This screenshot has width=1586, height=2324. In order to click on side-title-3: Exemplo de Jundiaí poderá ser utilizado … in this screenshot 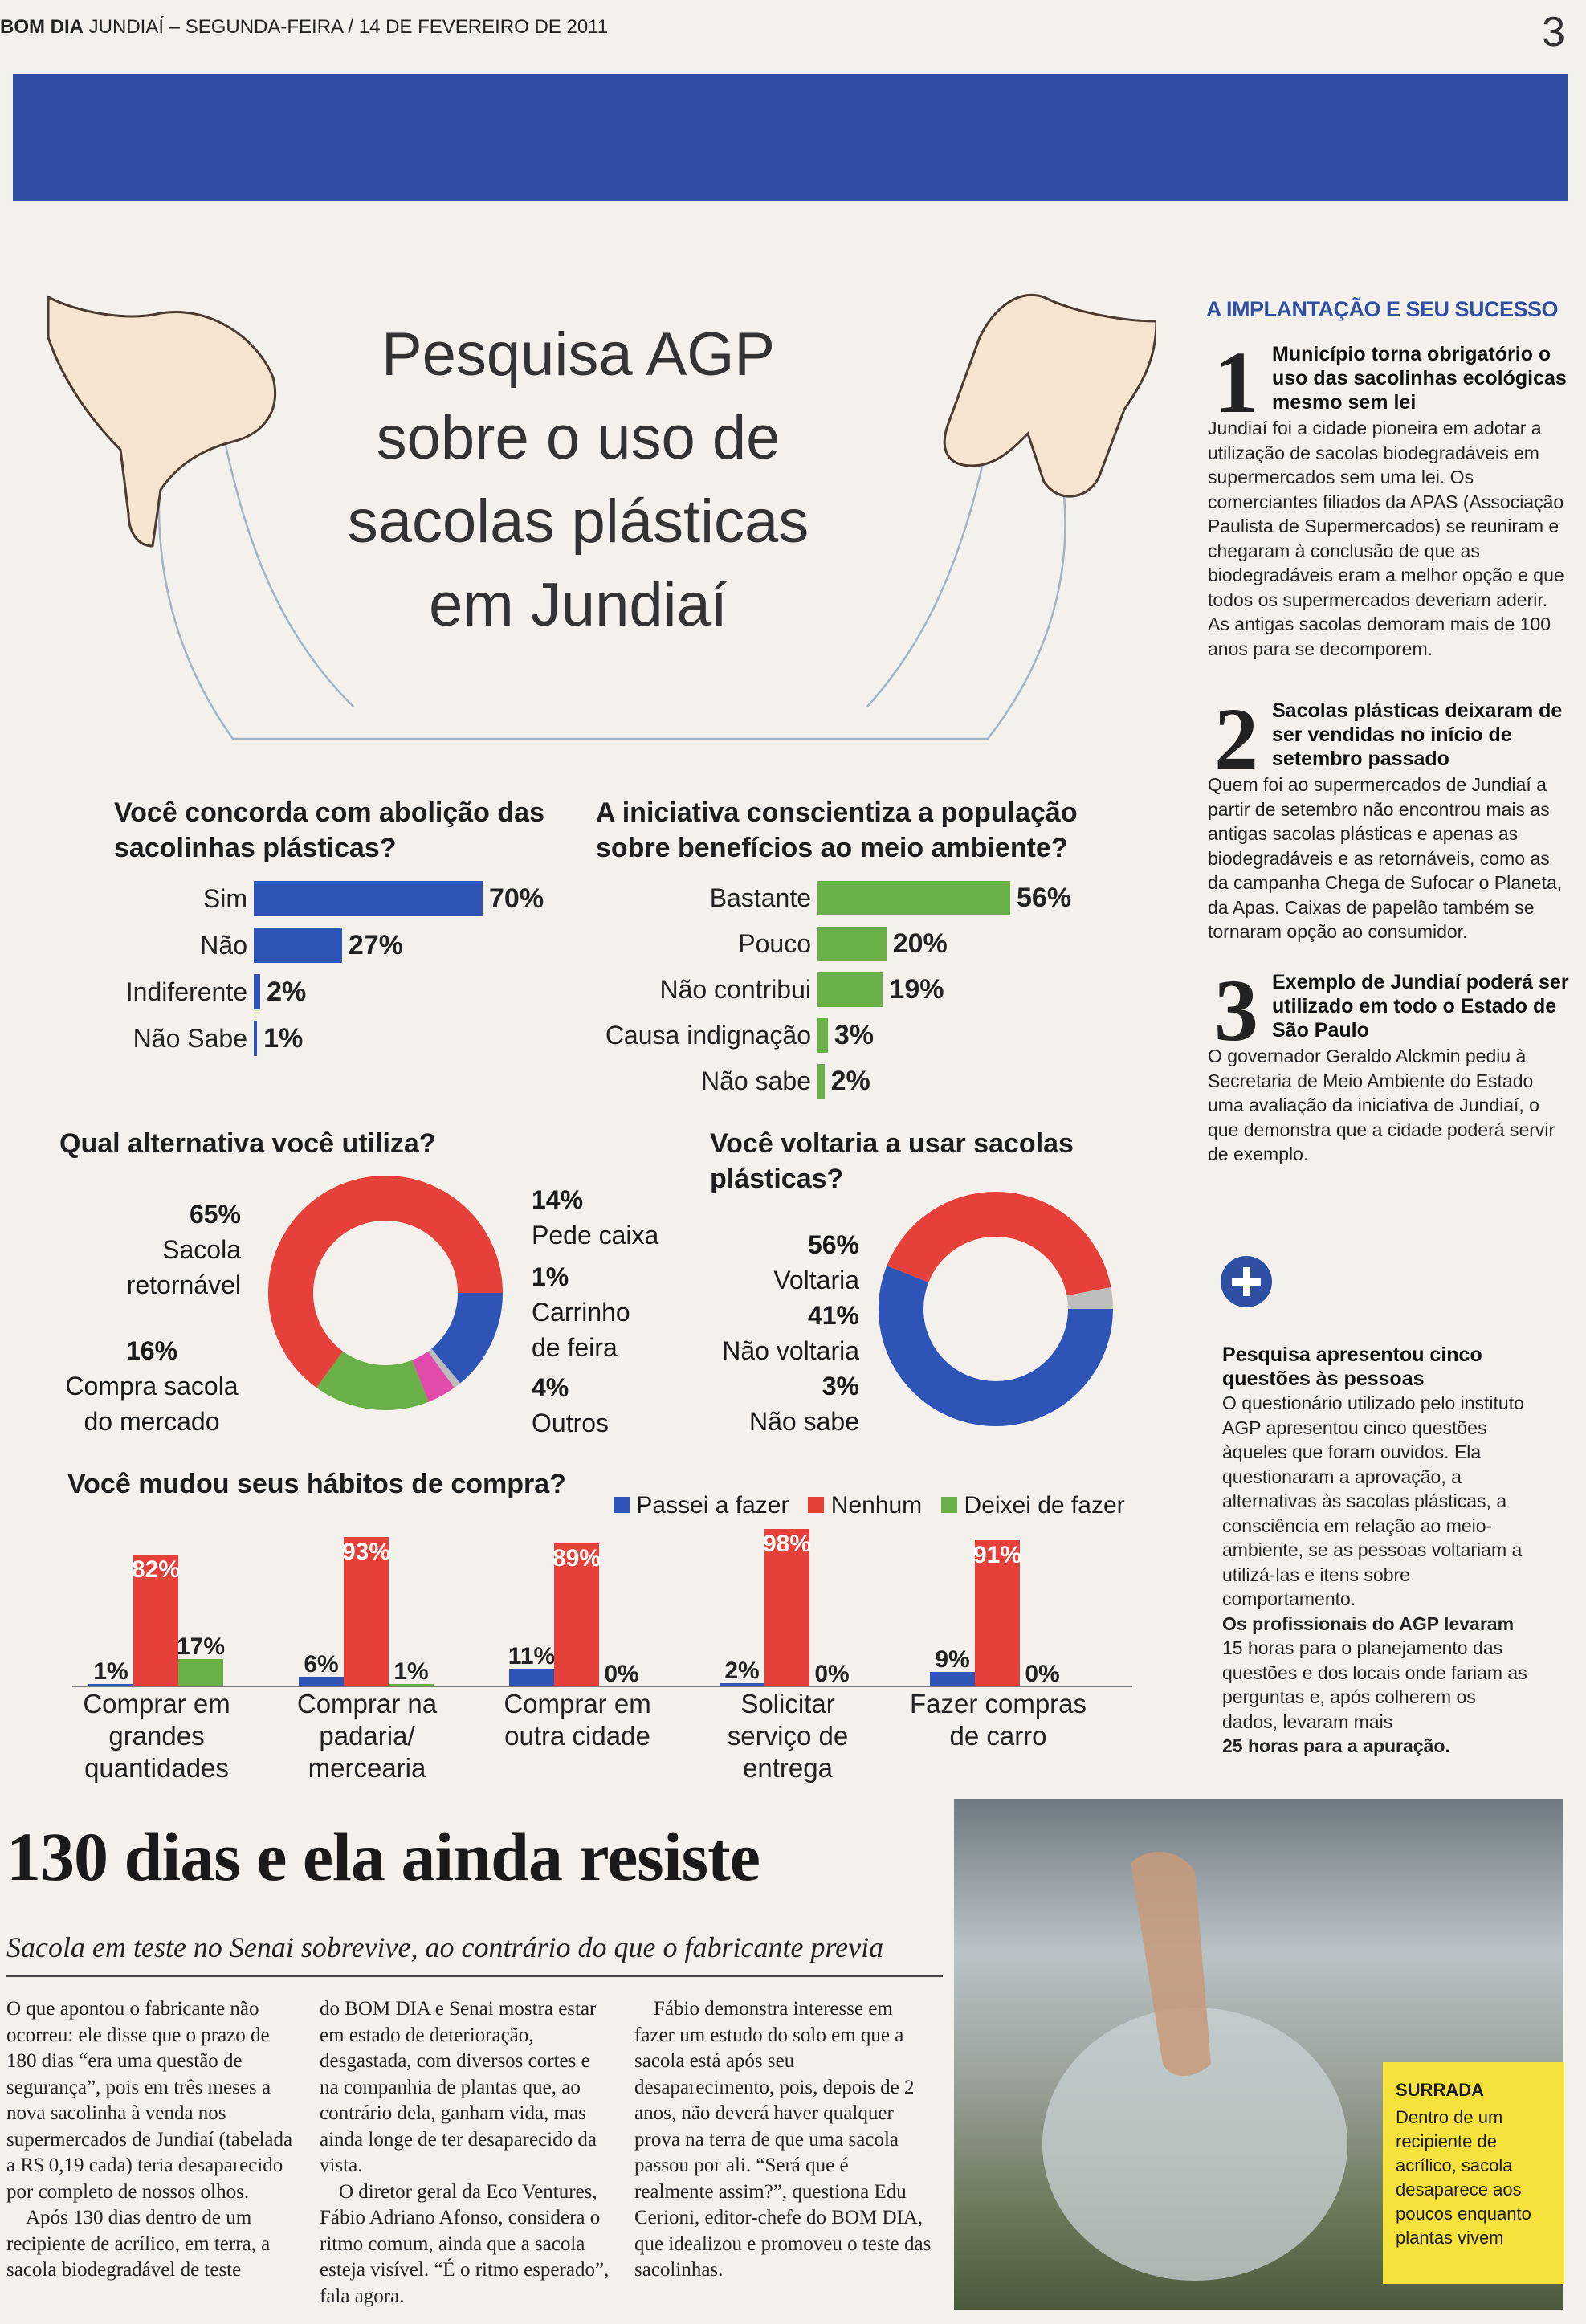, I will do `click(1420, 1007)`.